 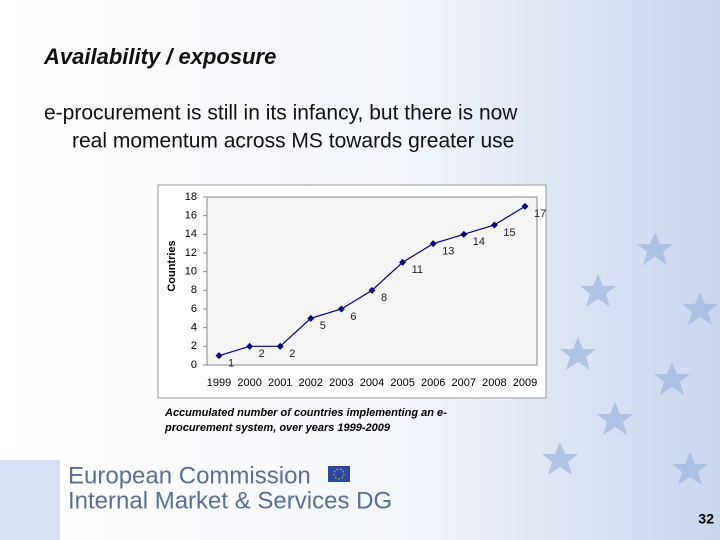 I want to click on y-tick-label: 2, so click(x=194, y=346).